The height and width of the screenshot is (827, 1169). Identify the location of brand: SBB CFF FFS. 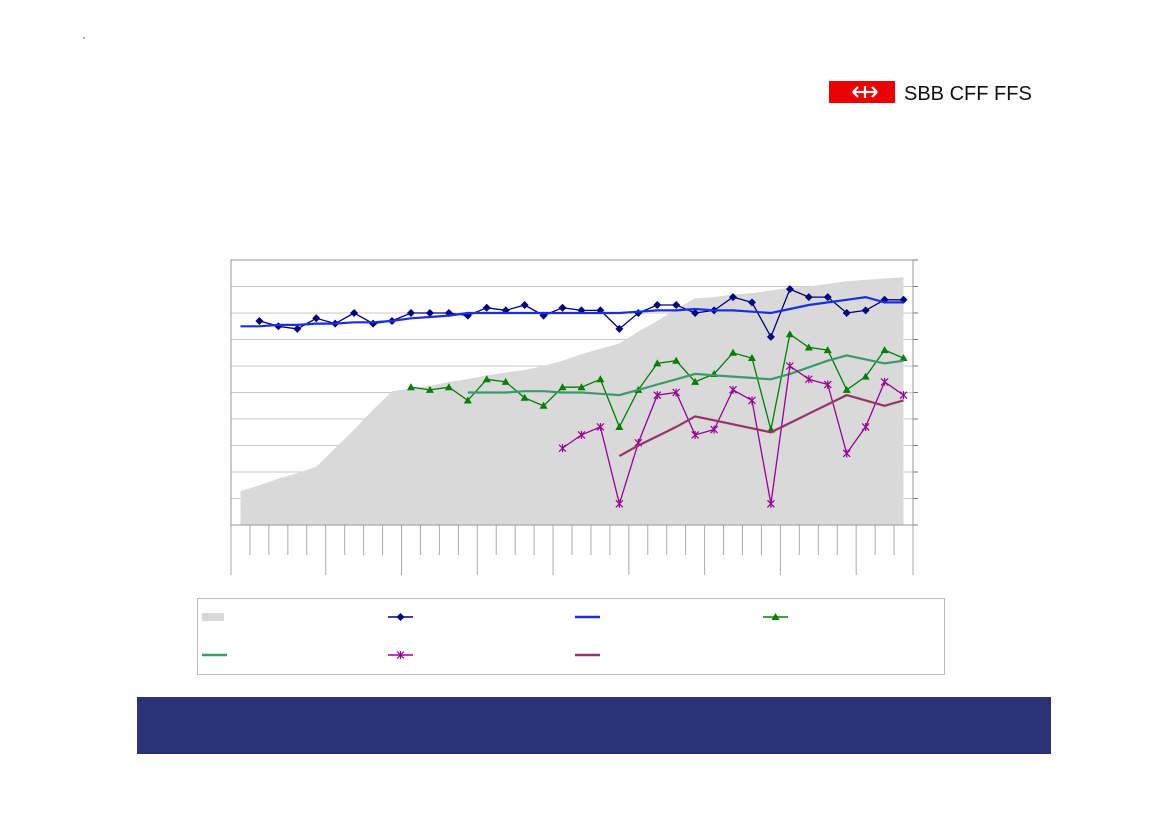
(968, 94).